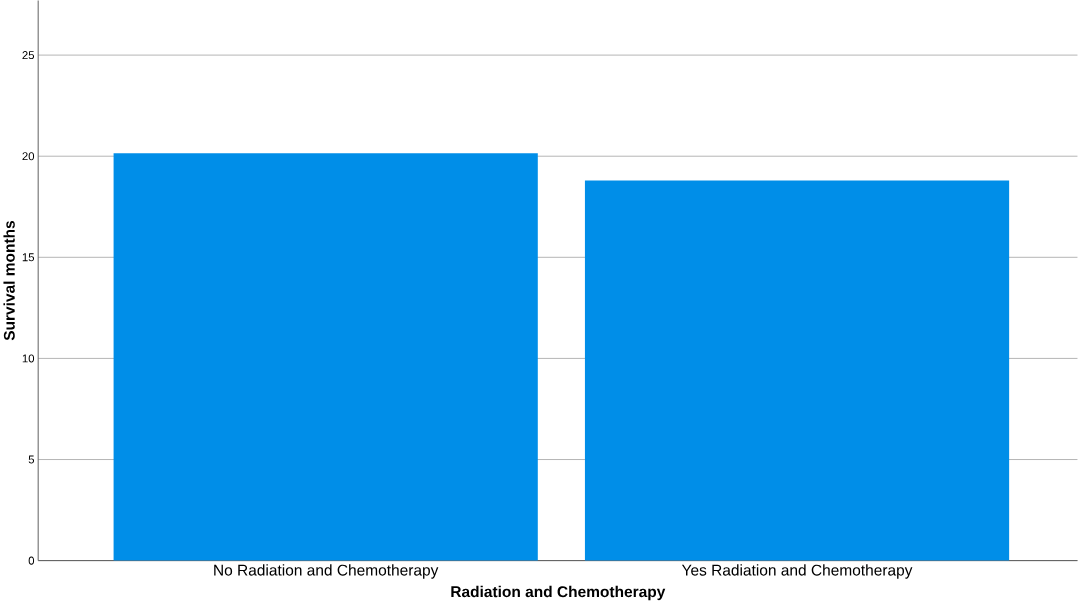  What do you see at coordinates (31, 459) in the screenshot?
I see `y-tick-label: 5` at bounding box center [31, 459].